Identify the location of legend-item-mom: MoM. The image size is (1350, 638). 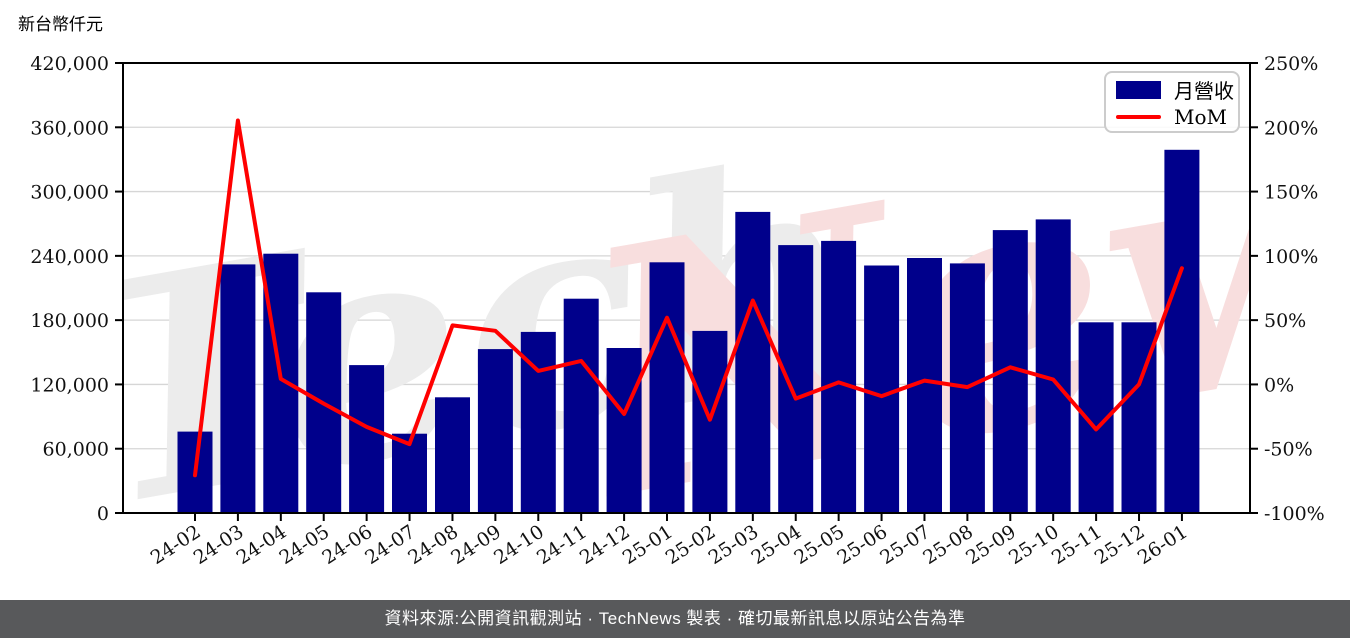
(1172, 117).